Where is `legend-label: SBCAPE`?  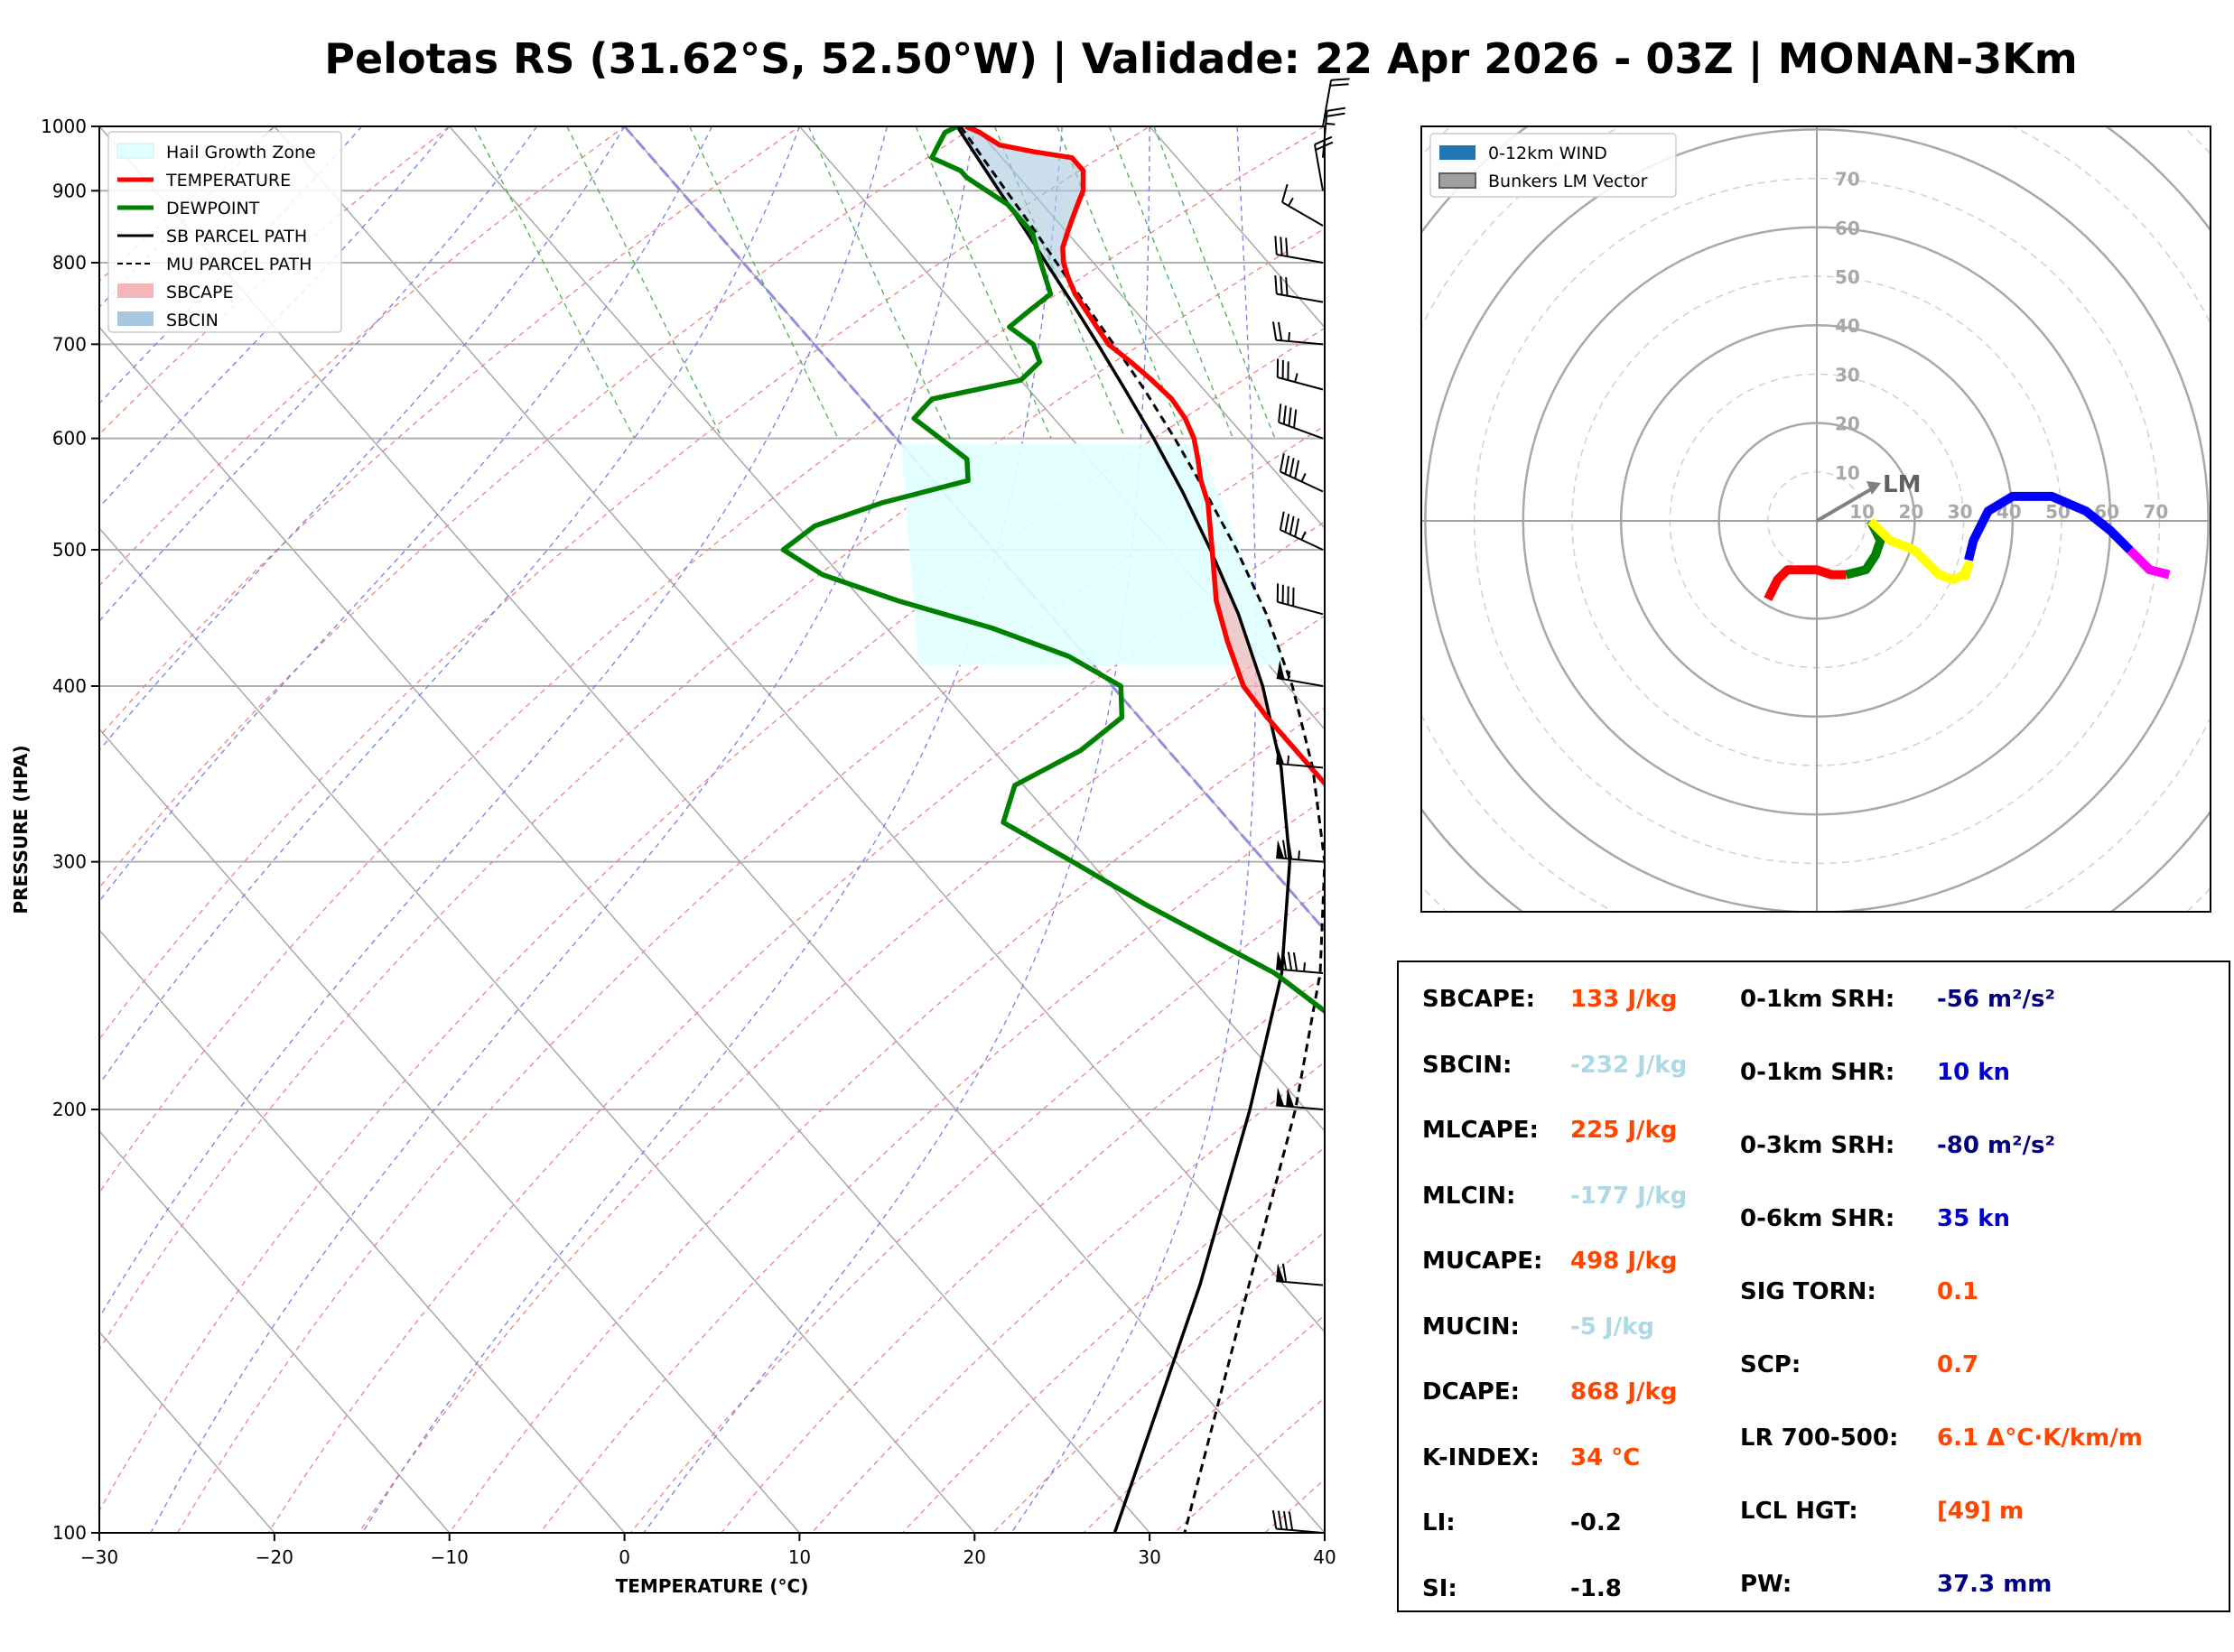
legend-label: SBCAPE is located at coordinates (200, 292).